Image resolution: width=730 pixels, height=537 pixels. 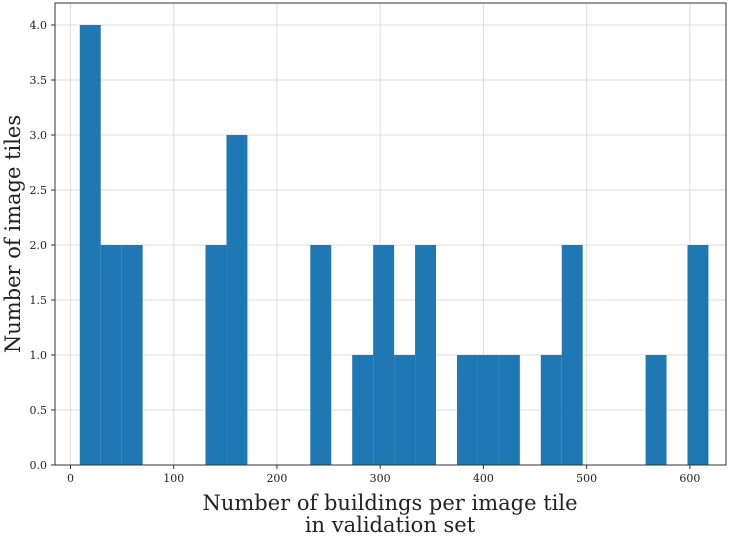 I want to click on x-tick-label: 400, so click(x=483, y=478).